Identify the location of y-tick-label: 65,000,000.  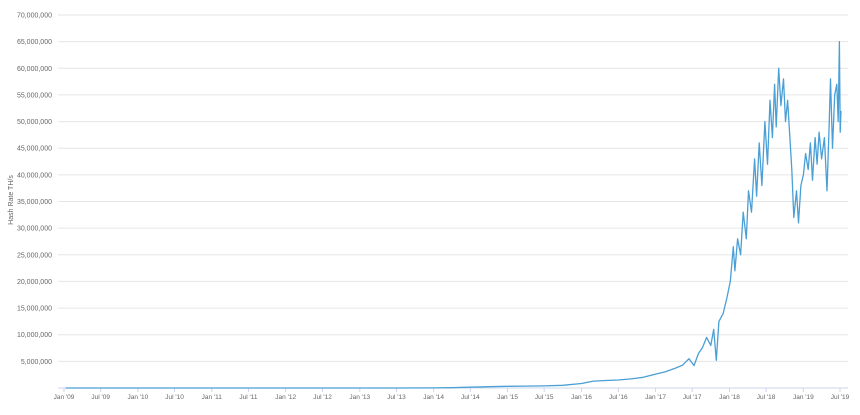
(34, 42).